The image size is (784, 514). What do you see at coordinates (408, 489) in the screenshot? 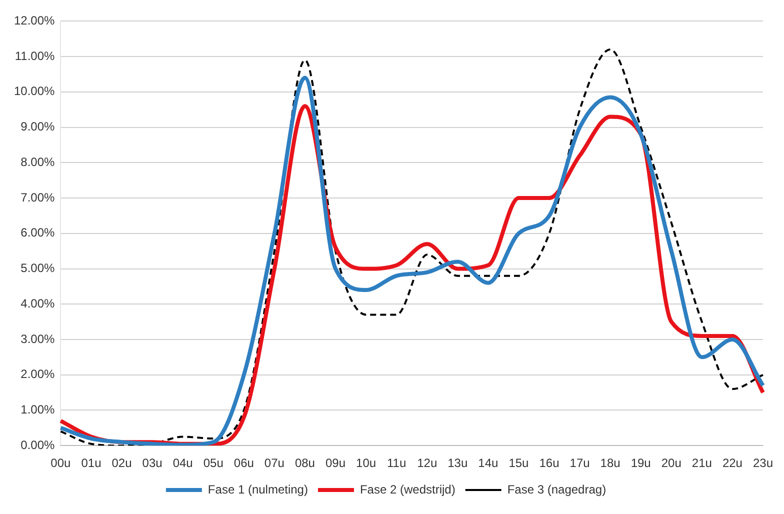
I see `legend-label: Fase 2 (wedstrijd)` at bounding box center [408, 489].